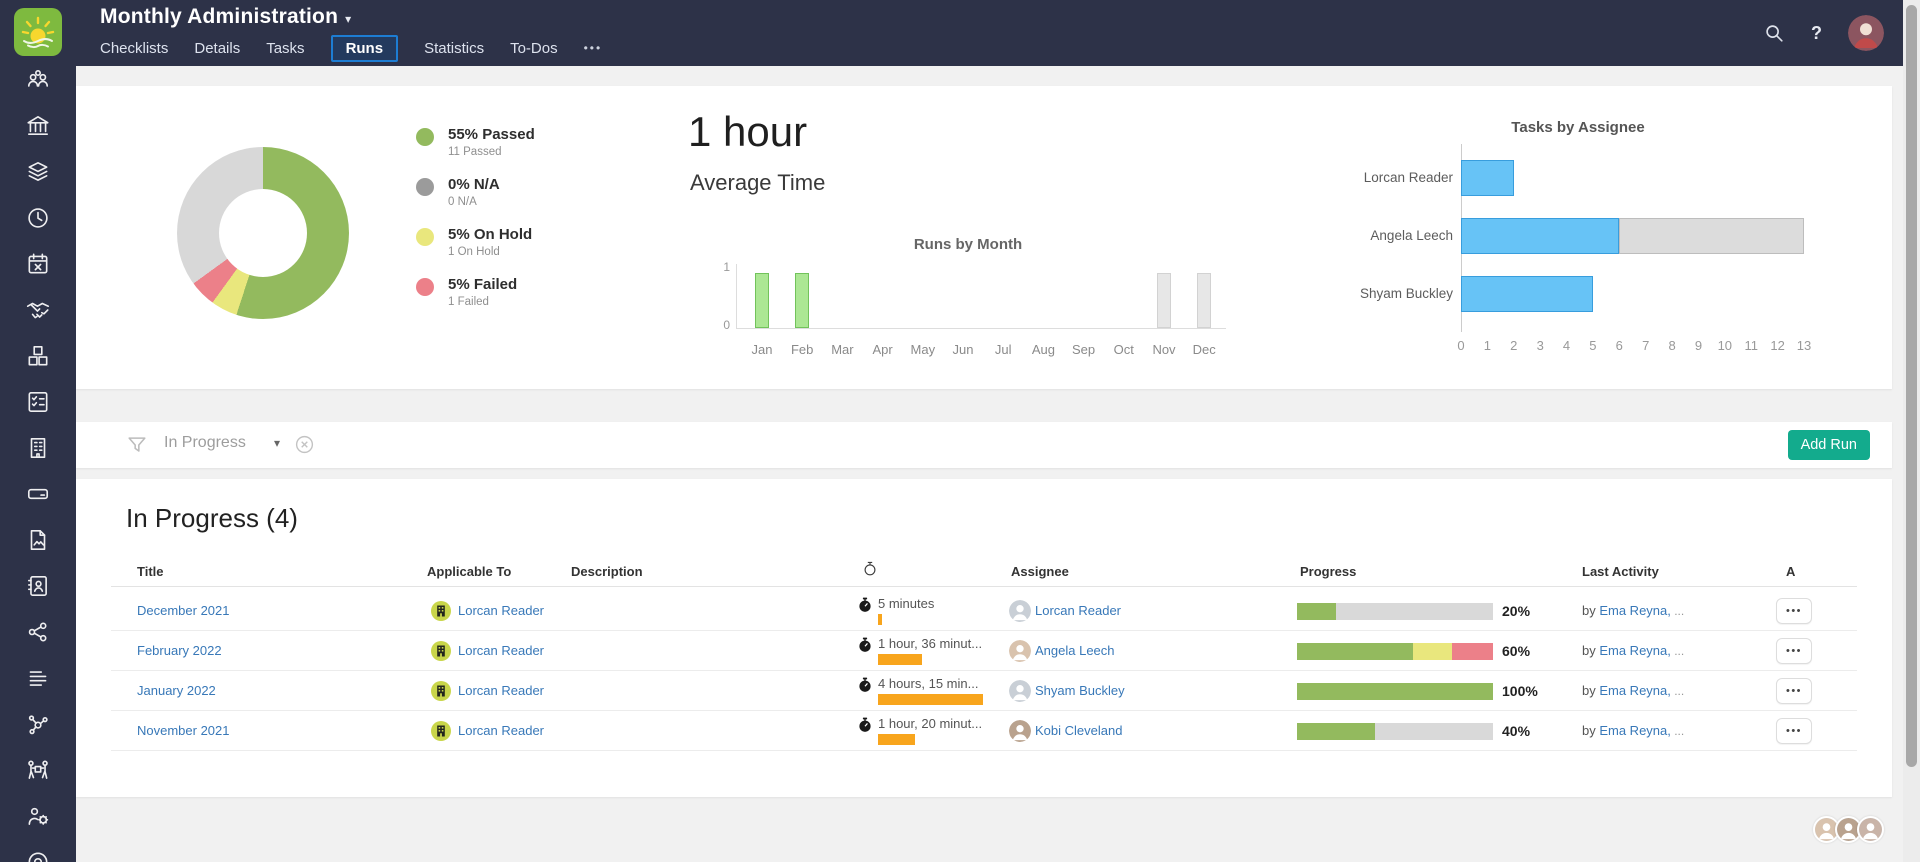 This screenshot has height=862, width=1920. I want to click on x-axis-line, so click(981, 328).